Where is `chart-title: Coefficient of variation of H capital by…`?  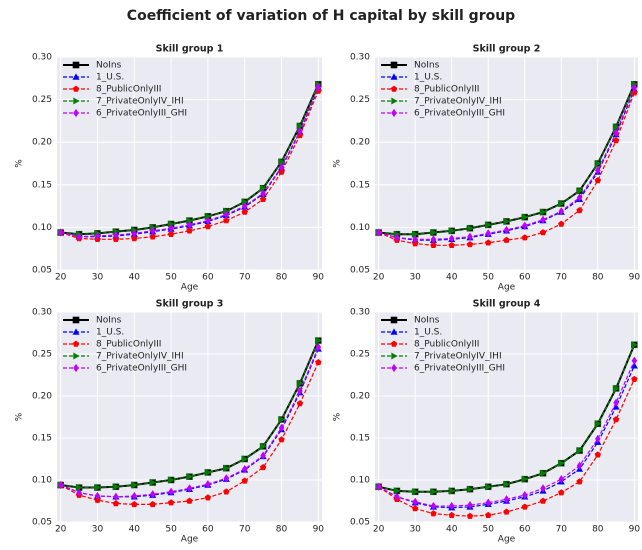 chart-title: Coefficient of variation of H capital by… is located at coordinates (321, 16).